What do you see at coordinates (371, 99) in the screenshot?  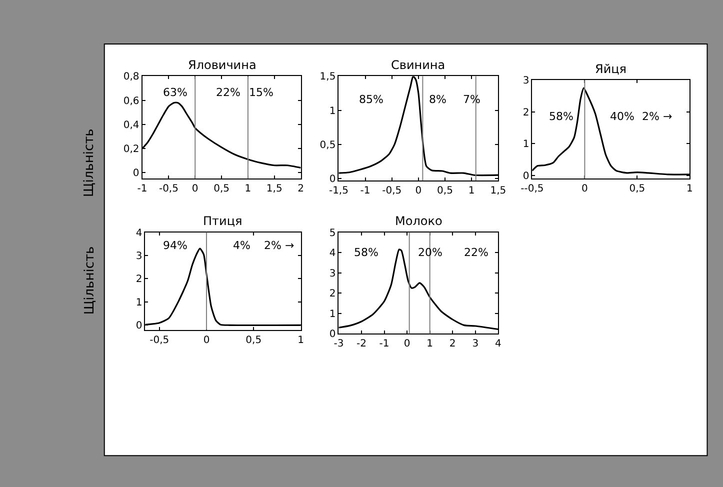 I see `annotation: 85%` at bounding box center [371, 99].